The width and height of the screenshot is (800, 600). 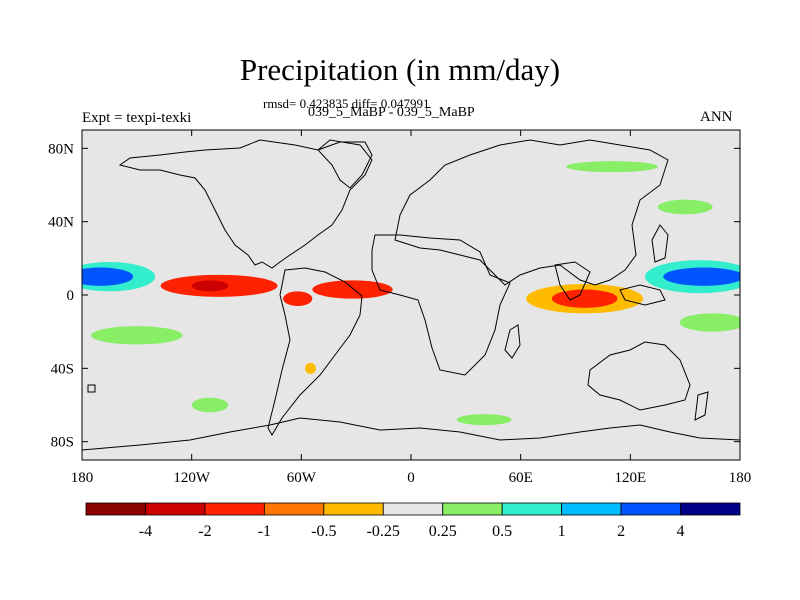 What do you see at coordinates (716, 117) in the screenshot?
I see `period-label: ANN` at bounding box center [716, 117].